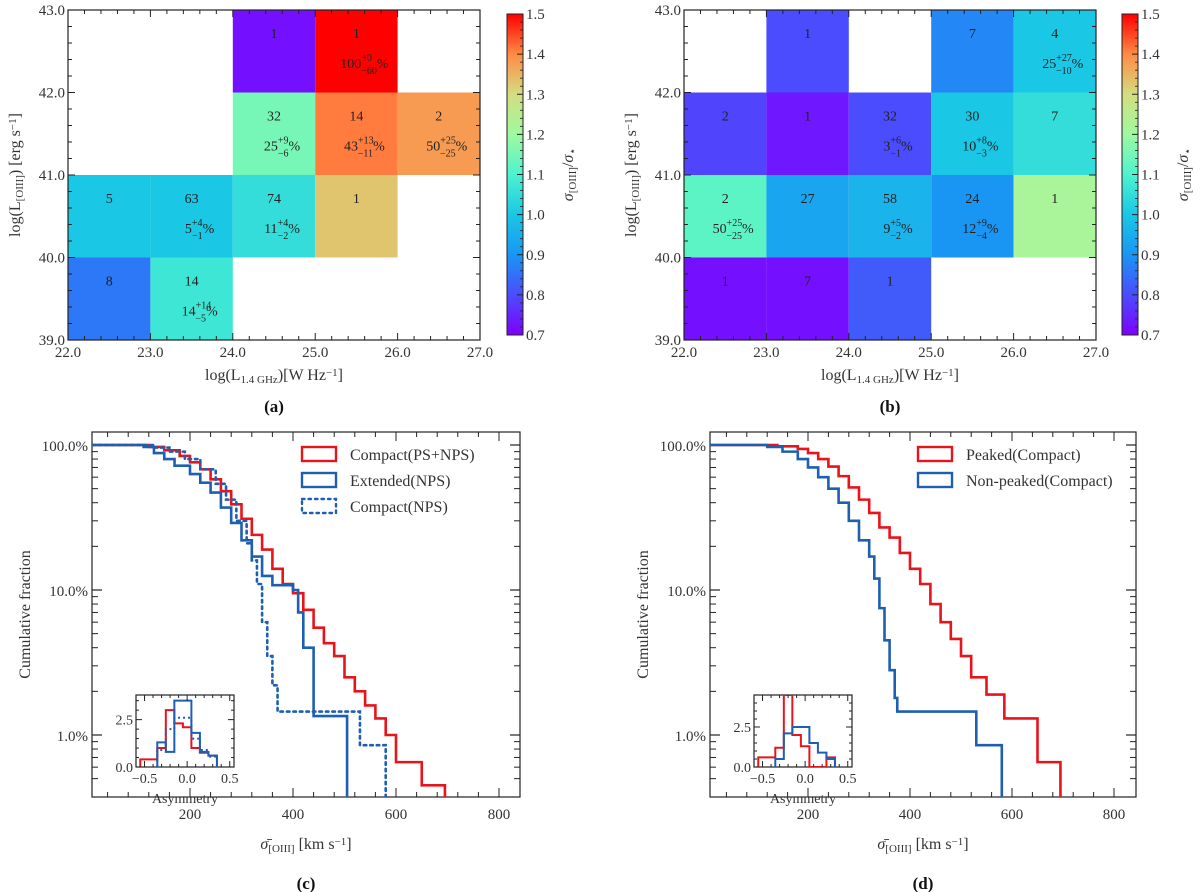 The width and height of the screenshot is (1200, 892). Describe the element at coordinates (274, 117) in the screenshot. I see `cell-count-label: 32` at that location.